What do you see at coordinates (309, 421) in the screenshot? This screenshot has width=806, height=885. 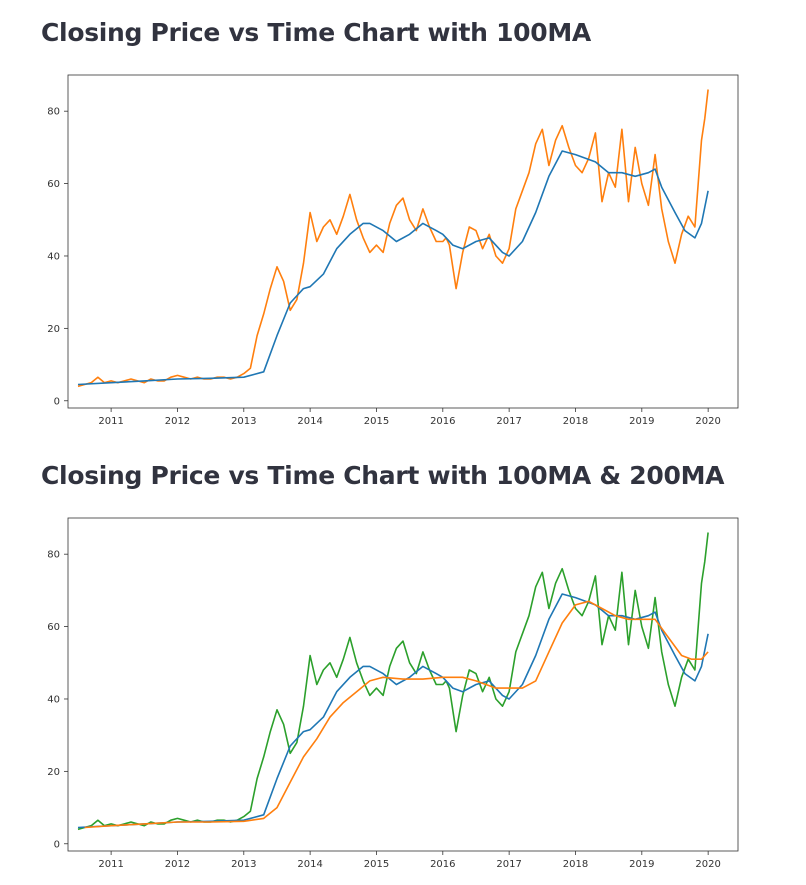 I see `chart-1-x-tick-label: 2014` at bounding box center [309, 421].